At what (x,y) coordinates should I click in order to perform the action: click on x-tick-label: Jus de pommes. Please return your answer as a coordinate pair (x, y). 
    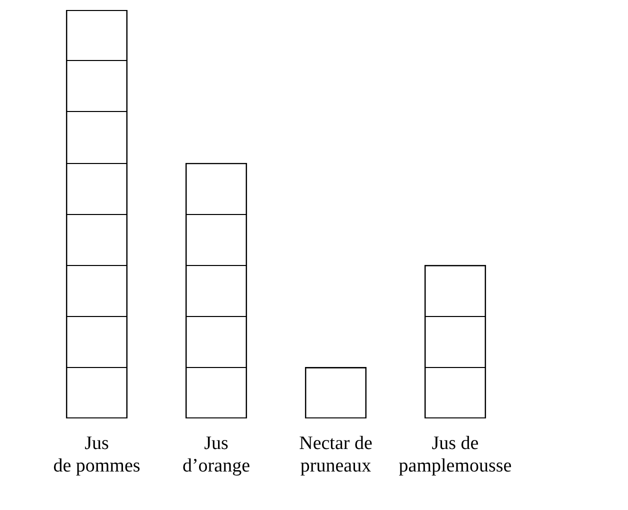
    Looking at the image, I should click on (96, 454).